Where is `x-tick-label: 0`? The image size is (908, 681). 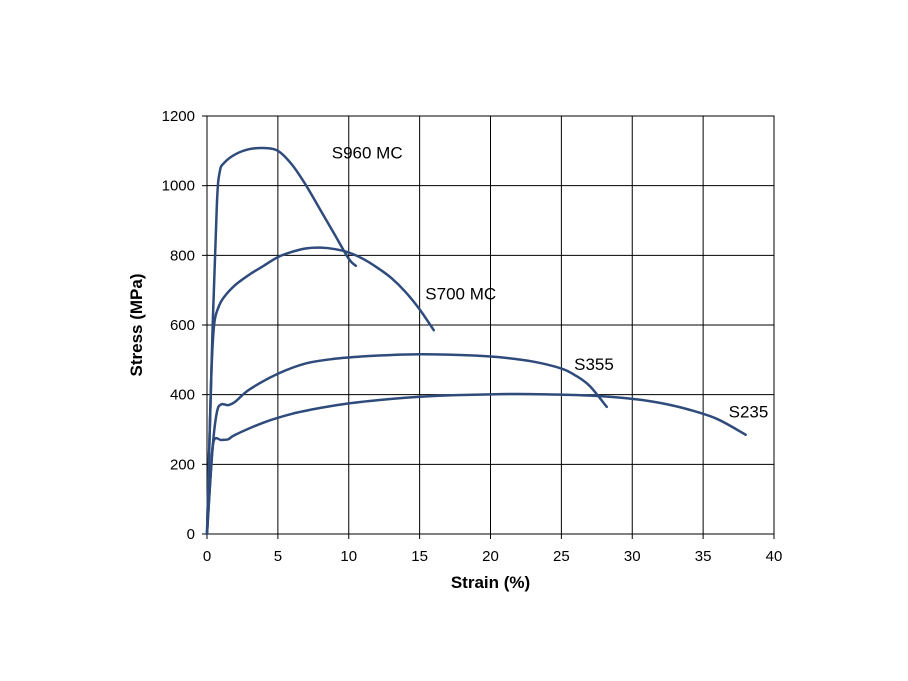 x-tick-label: 0 is located at coordinates (207, 556).